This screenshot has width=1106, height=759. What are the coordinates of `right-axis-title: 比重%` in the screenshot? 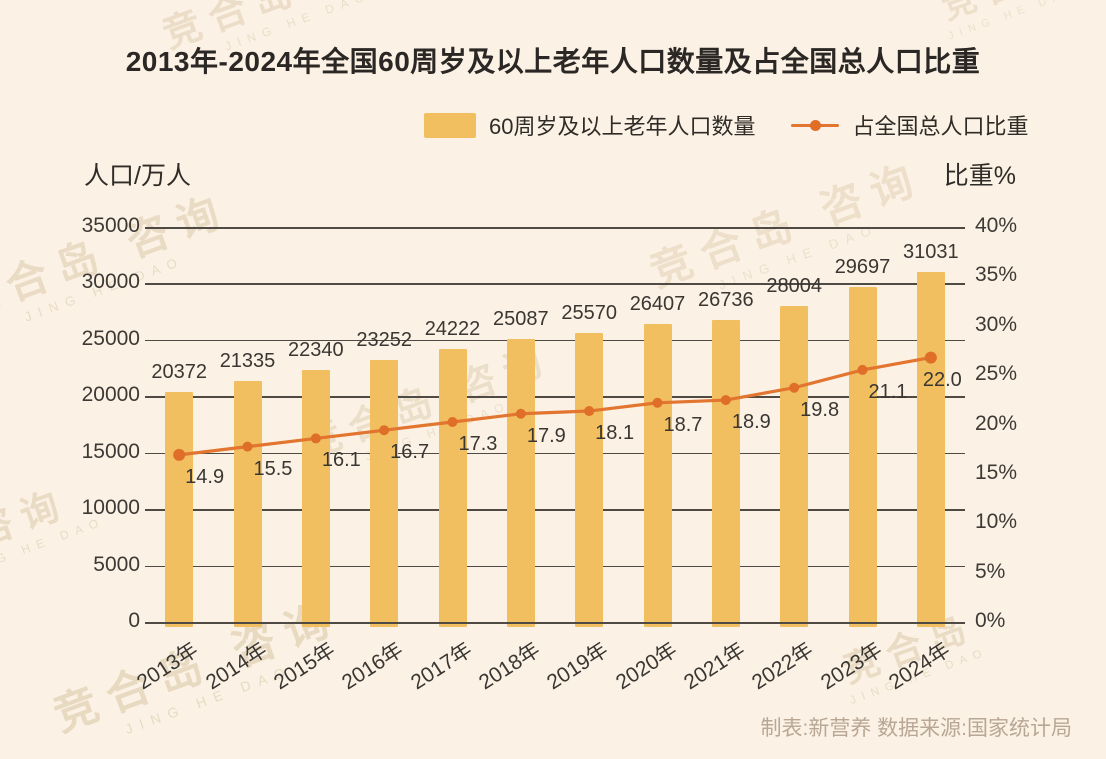 It's located at (979, 176).